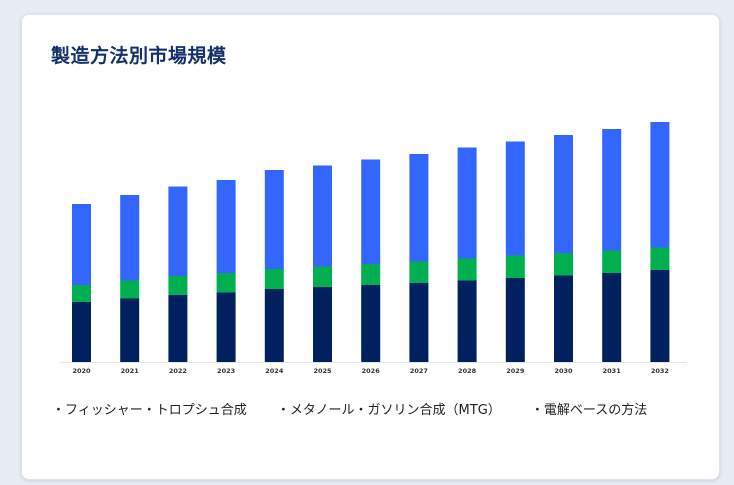 The width and height of the screenshot is (734, 485). I want to click on legend-label: メタノール・ガソリン合成（MTG）, so click(395, 410).